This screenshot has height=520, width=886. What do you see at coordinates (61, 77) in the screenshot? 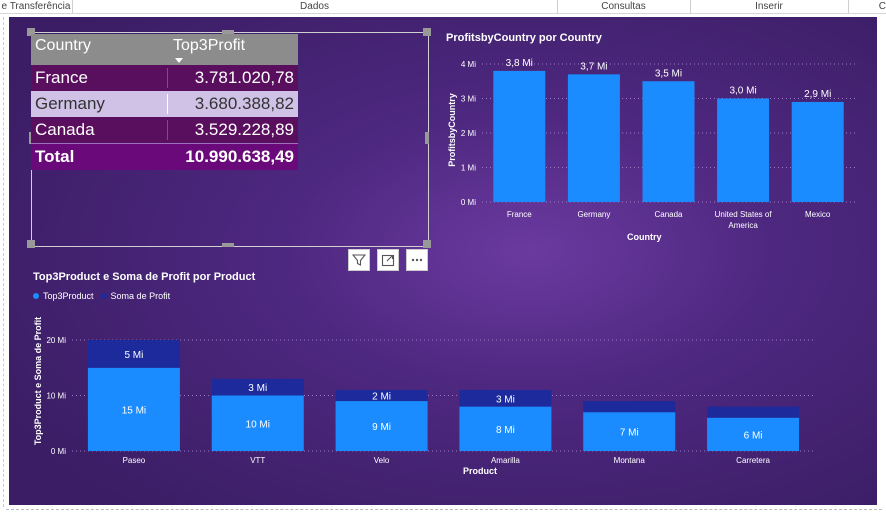
I see `table-cell-country: France` at bounding box center [61, 77].